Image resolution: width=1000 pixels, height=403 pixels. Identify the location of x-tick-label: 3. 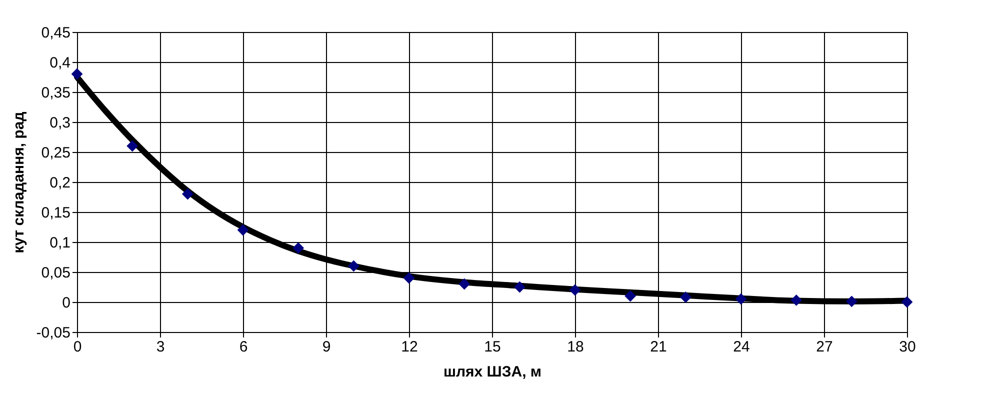
(160, 347).